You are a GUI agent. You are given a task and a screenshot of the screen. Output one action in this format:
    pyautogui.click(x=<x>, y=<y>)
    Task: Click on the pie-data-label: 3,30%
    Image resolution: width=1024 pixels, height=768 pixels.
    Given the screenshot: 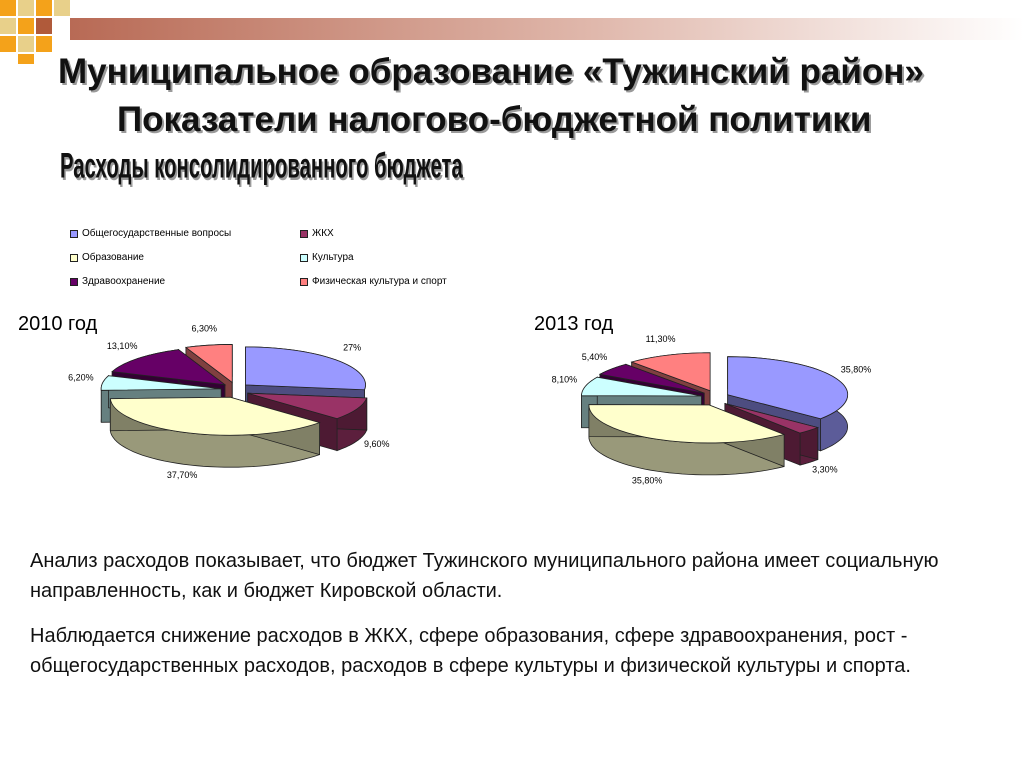 What is the action you would take?
    pyautogui.click(x=825, y=469)
    